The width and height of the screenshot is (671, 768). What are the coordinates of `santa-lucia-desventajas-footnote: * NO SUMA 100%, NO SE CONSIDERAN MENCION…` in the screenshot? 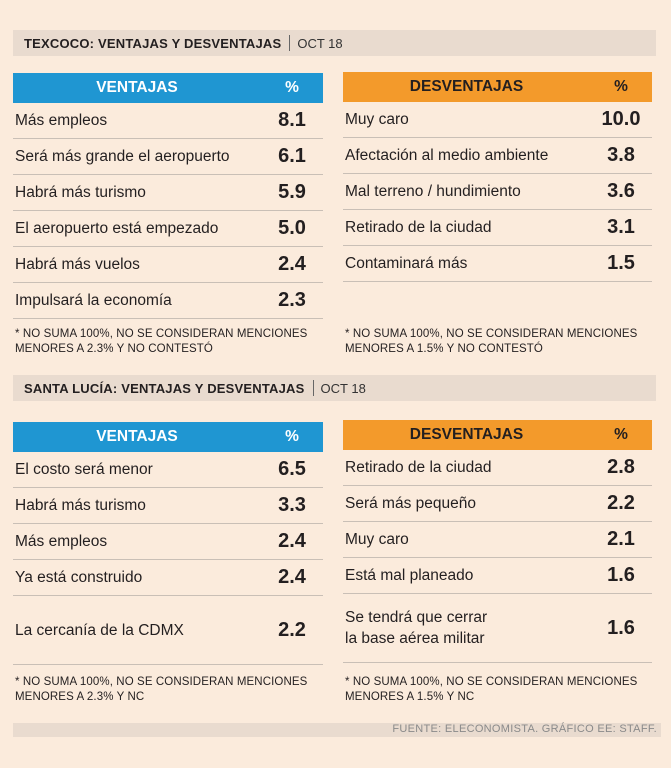 It's located at (491, 690).